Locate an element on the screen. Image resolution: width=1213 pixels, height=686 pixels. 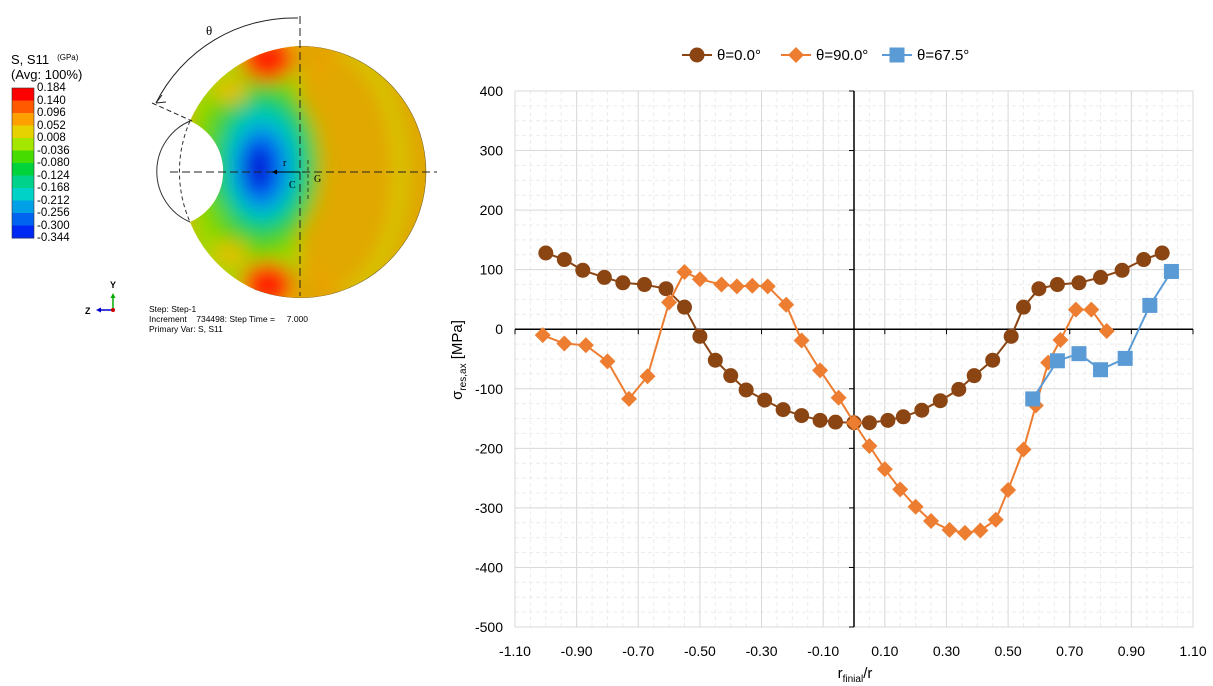
colorbar is located at coordinates (23, 163).